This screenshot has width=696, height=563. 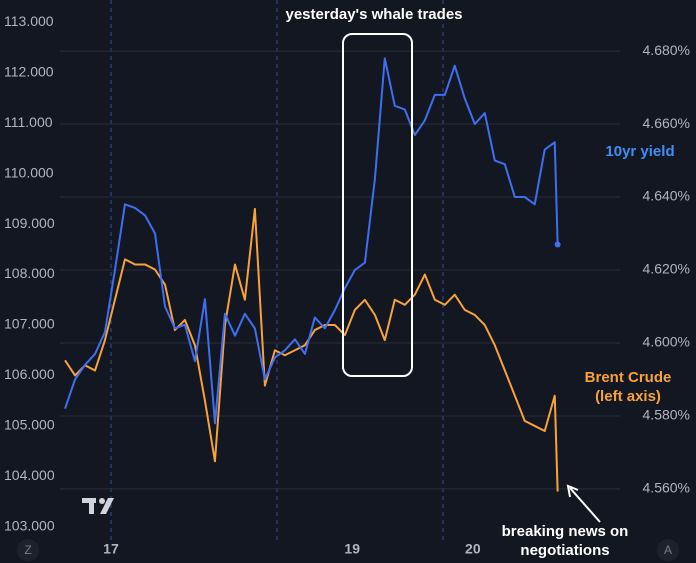 I want to click on scale-button-label: A, so click(x=668, y=550).